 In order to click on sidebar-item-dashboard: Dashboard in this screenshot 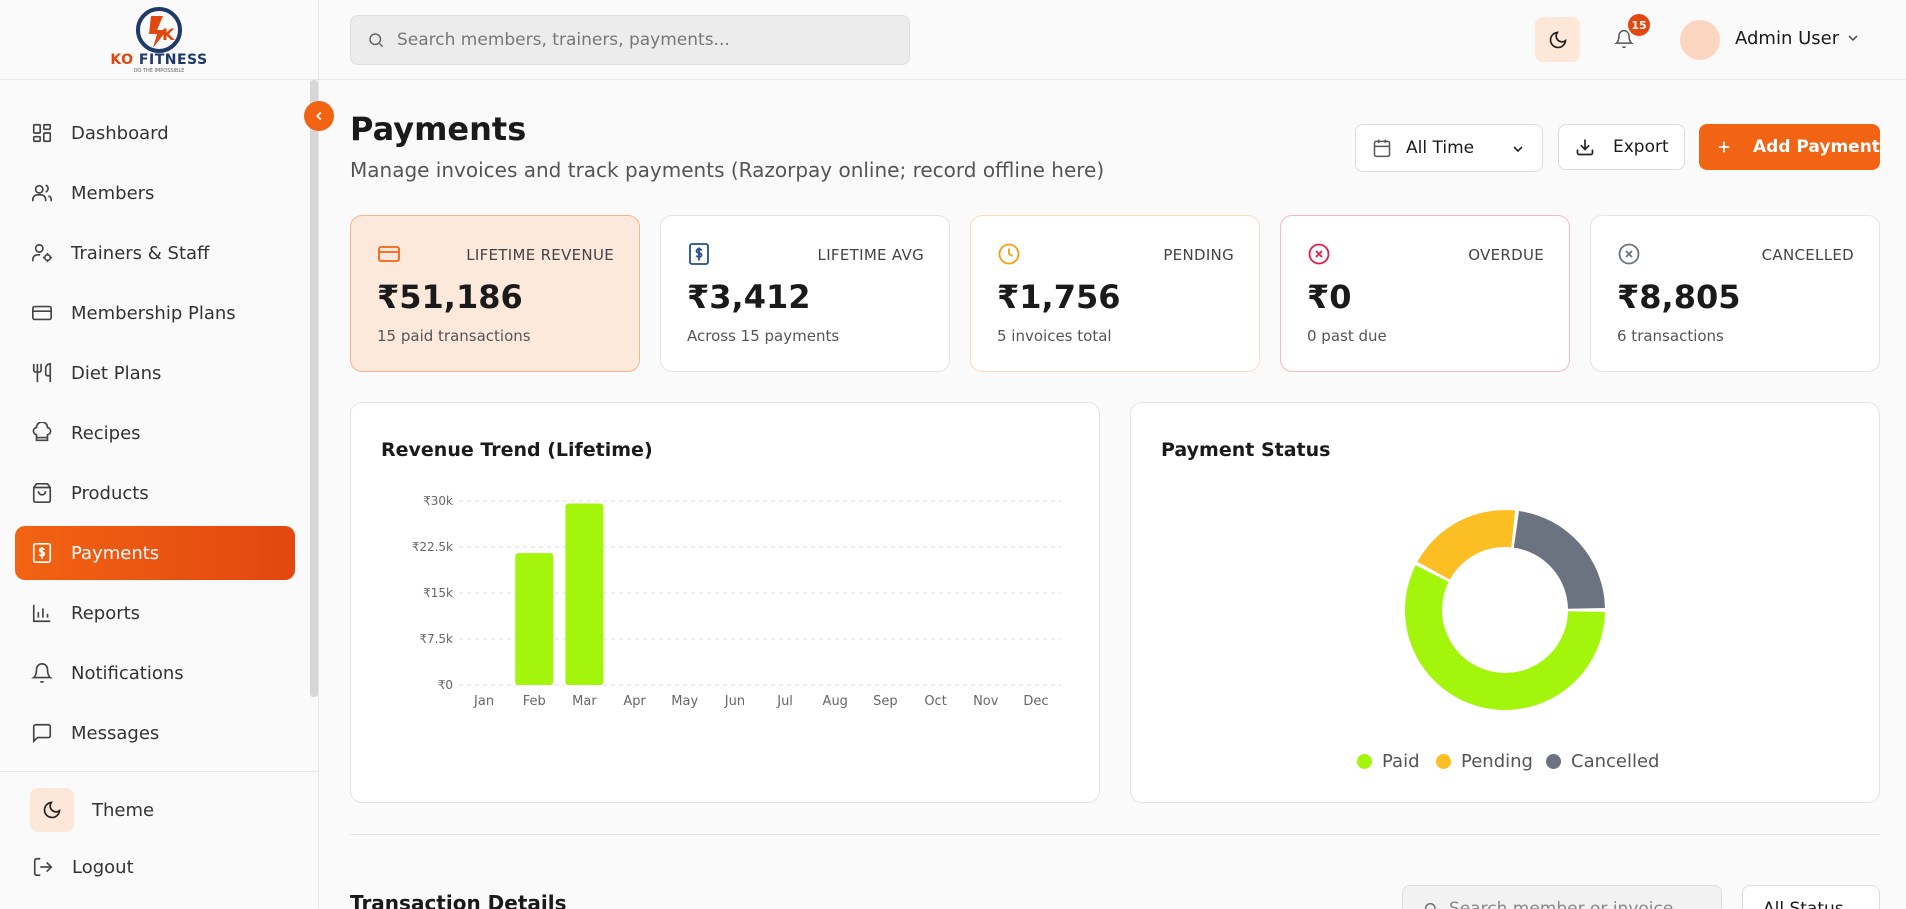, I will do `click(155, 133)`.